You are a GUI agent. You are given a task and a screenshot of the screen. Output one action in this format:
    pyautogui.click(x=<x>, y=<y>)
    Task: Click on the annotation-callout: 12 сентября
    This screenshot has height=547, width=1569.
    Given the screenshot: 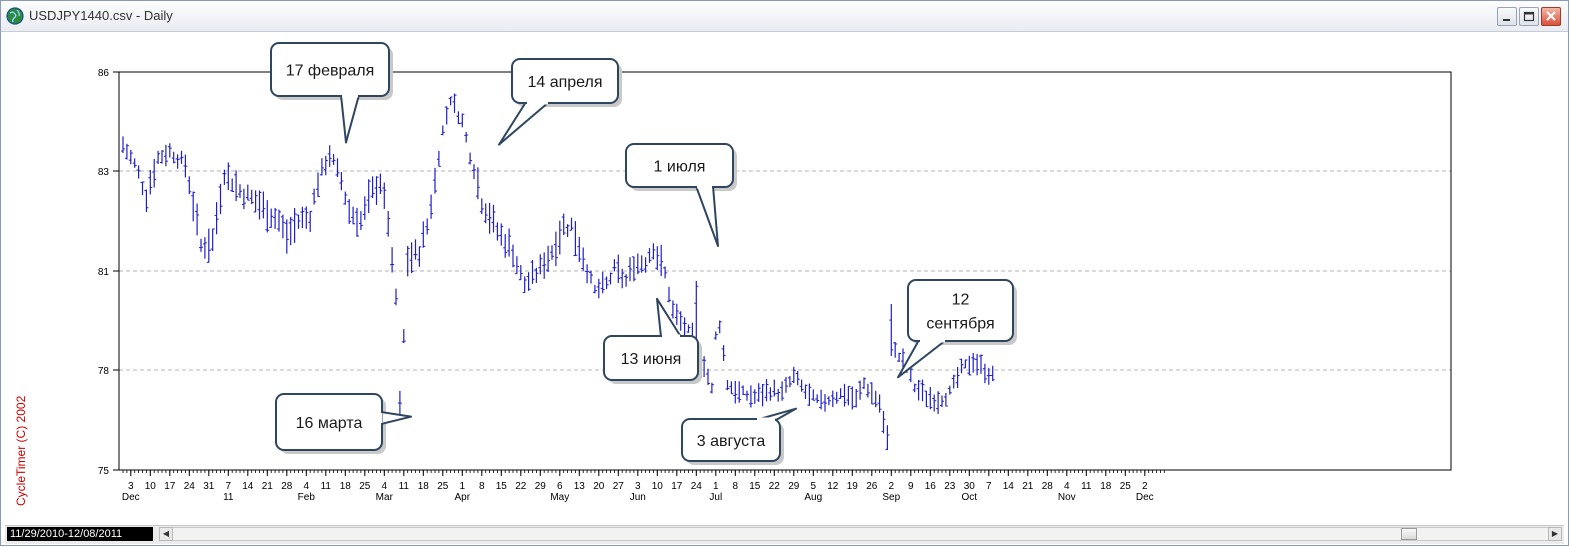 What is the action you would take?
    pyautogui.click(x=957, y=329)
    